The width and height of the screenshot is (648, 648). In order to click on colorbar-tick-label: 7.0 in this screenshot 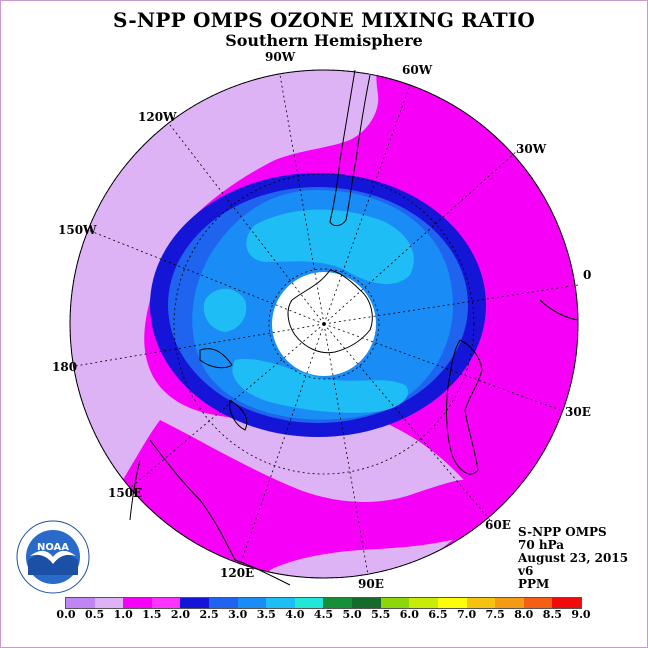, I will do `click(466, 614)`.